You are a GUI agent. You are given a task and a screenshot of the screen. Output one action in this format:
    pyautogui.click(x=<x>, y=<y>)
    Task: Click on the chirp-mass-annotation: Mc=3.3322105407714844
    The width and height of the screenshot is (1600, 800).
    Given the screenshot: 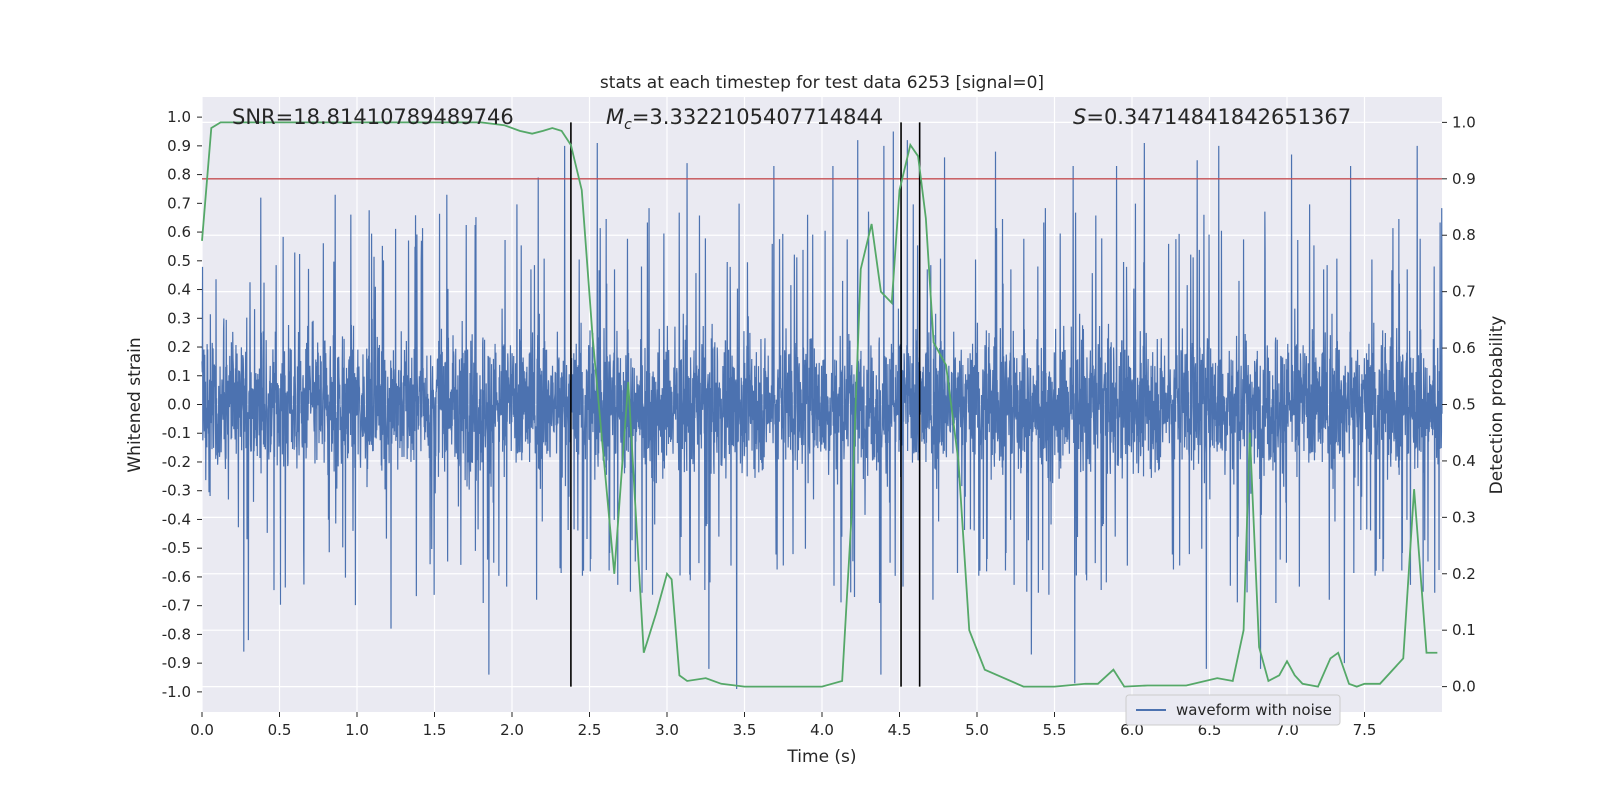 What is the action you would take?
    pyautogui.click(x=744, y=119)
    